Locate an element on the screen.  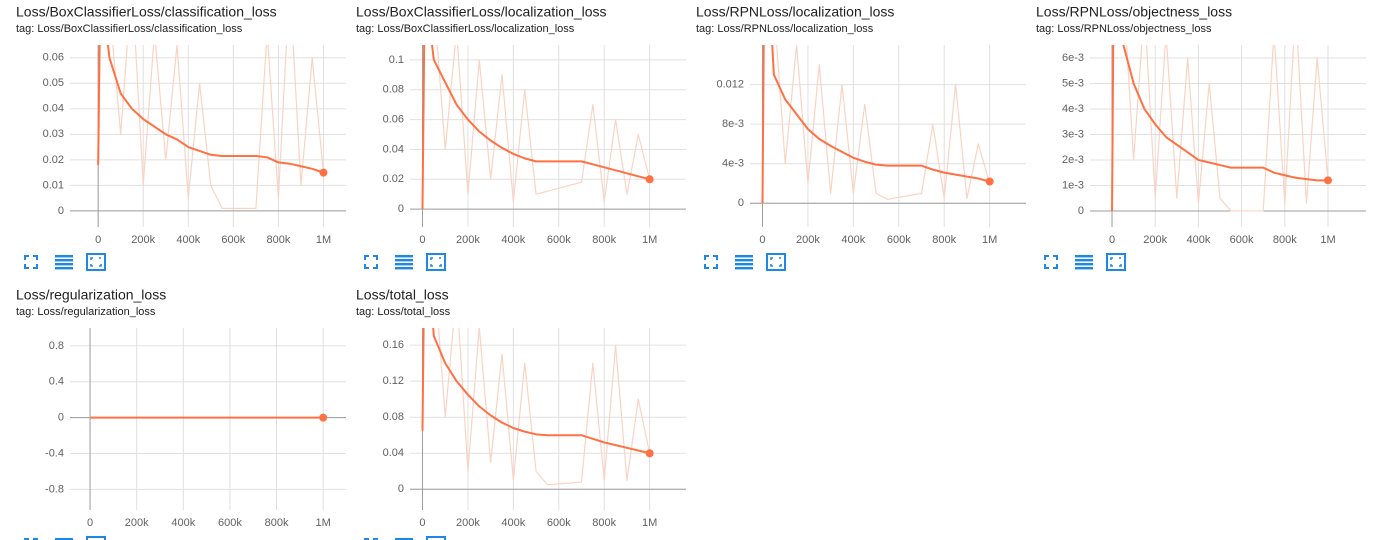
y-tick-label: -0.8 is located at coordinates (54, 489).